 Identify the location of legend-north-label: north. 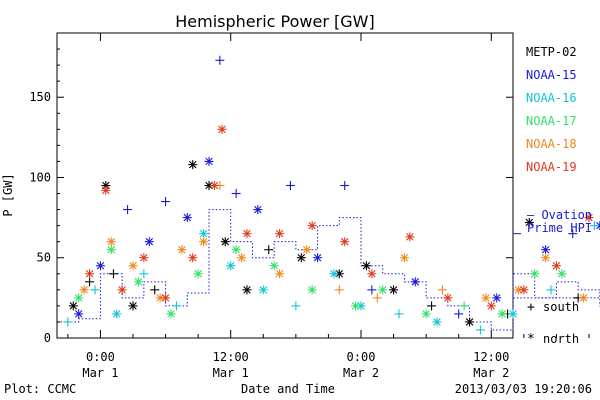
(561, 339).